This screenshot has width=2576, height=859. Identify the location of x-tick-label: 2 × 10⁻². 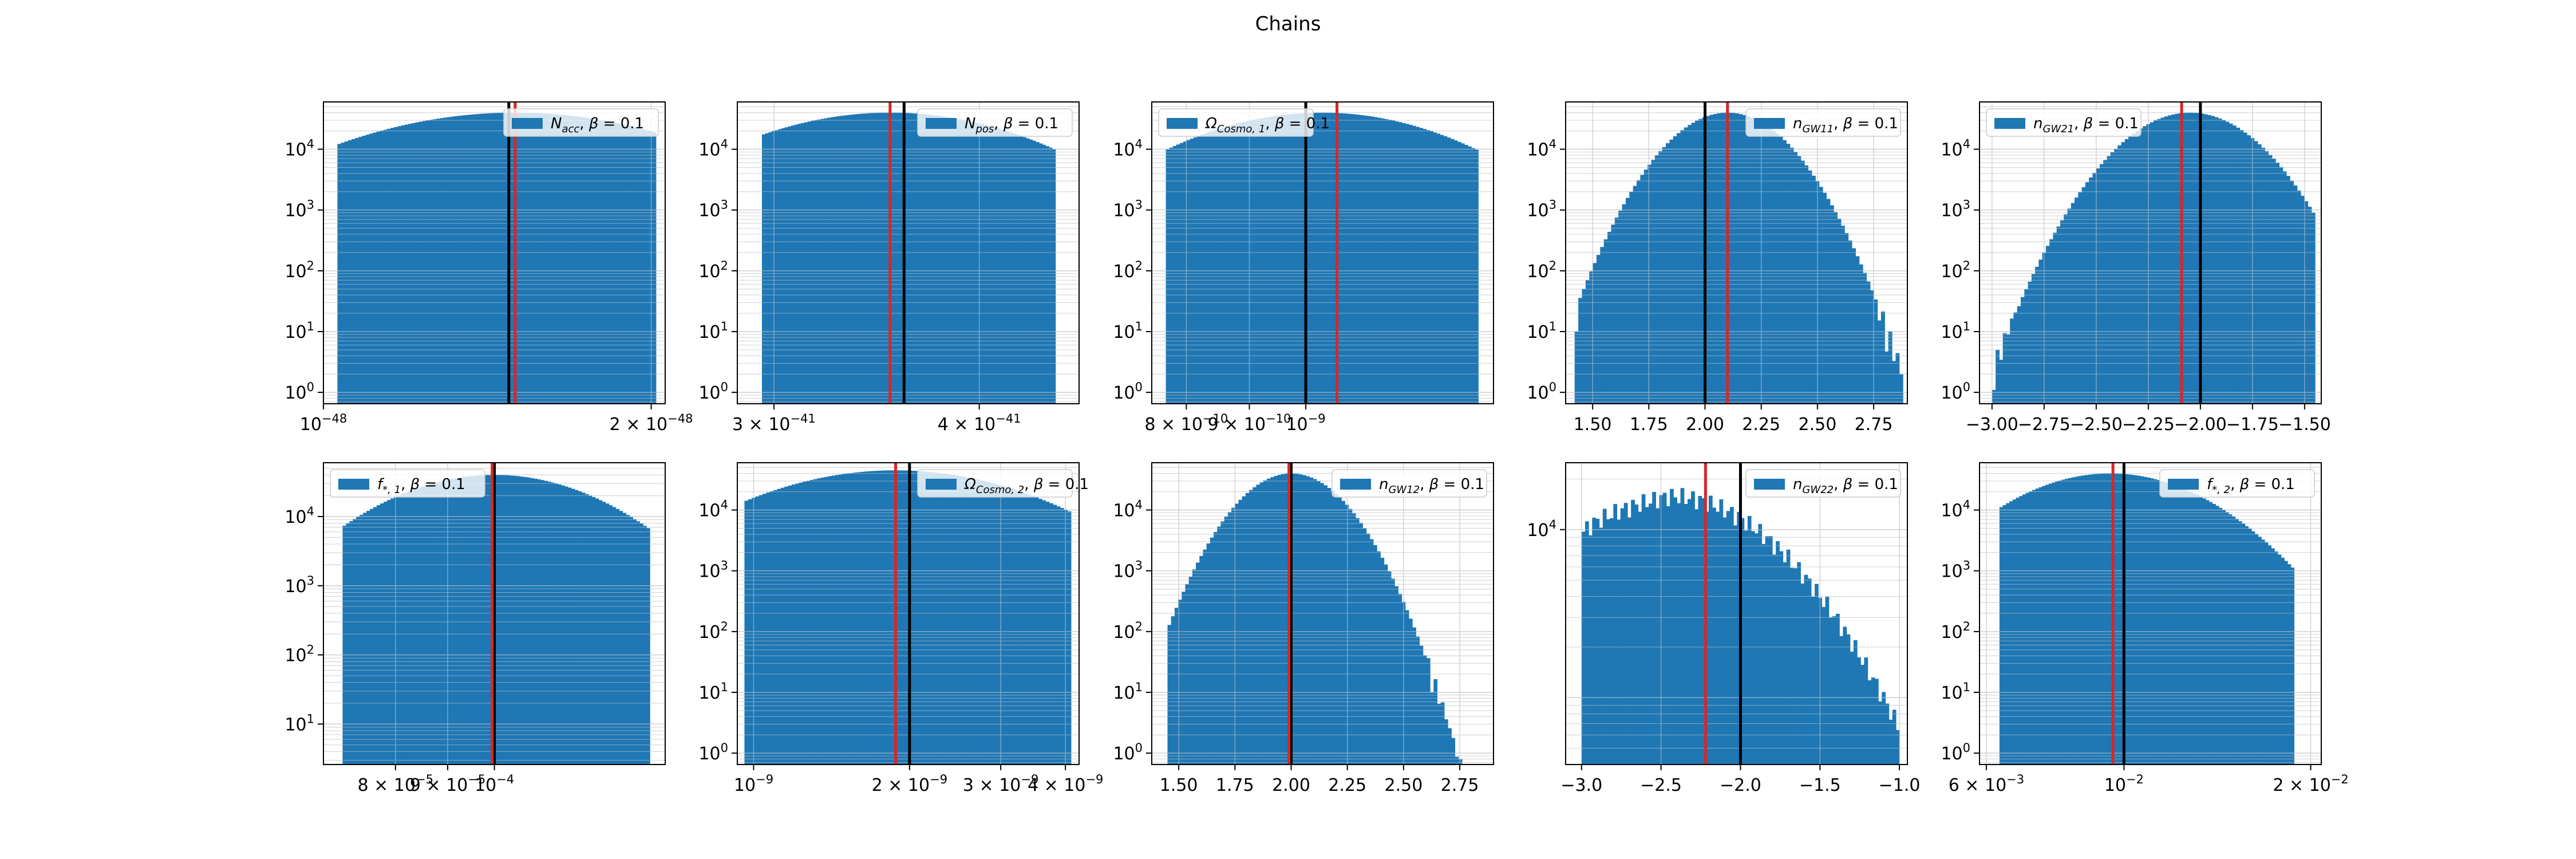
(2310, 784).